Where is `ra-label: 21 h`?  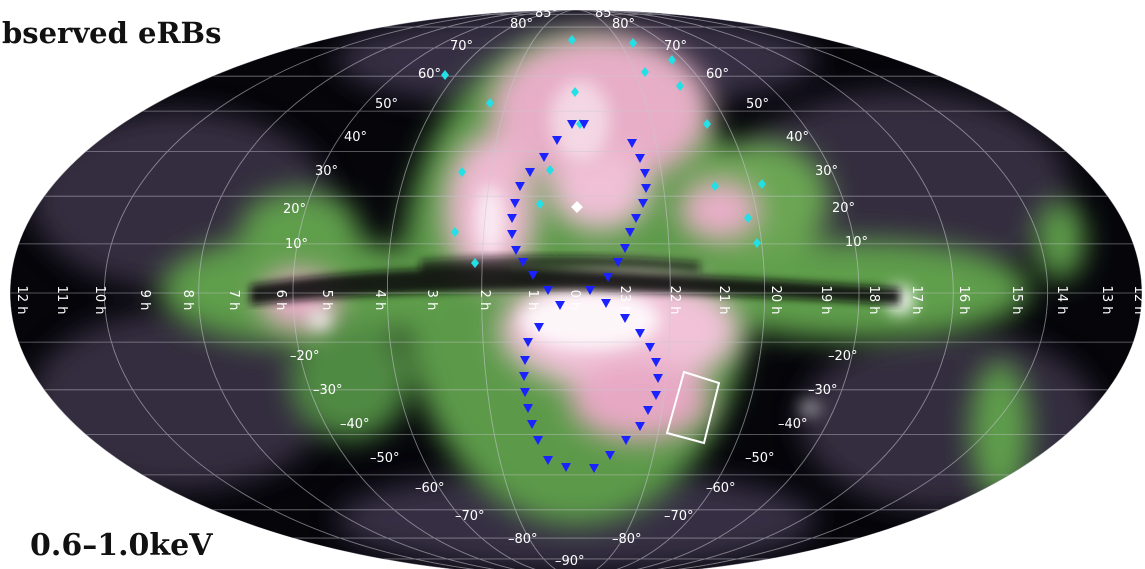
ra-label: 21 h is located at coordinates (723, 300).